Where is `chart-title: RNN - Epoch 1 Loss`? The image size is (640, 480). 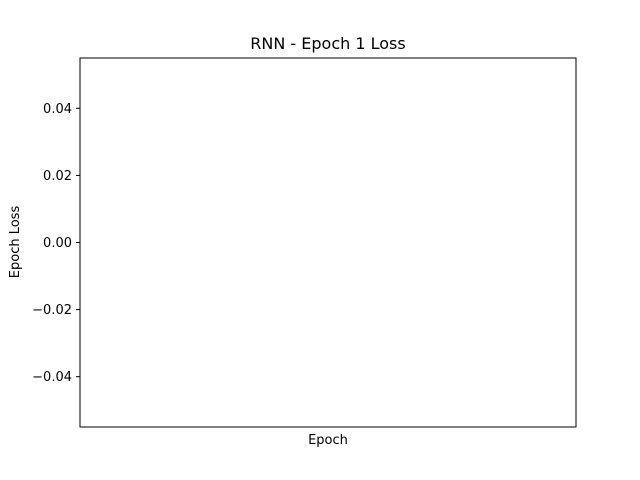 chart-title: RNN - Epoch 1 Loss is located at coordinates (327, 43).